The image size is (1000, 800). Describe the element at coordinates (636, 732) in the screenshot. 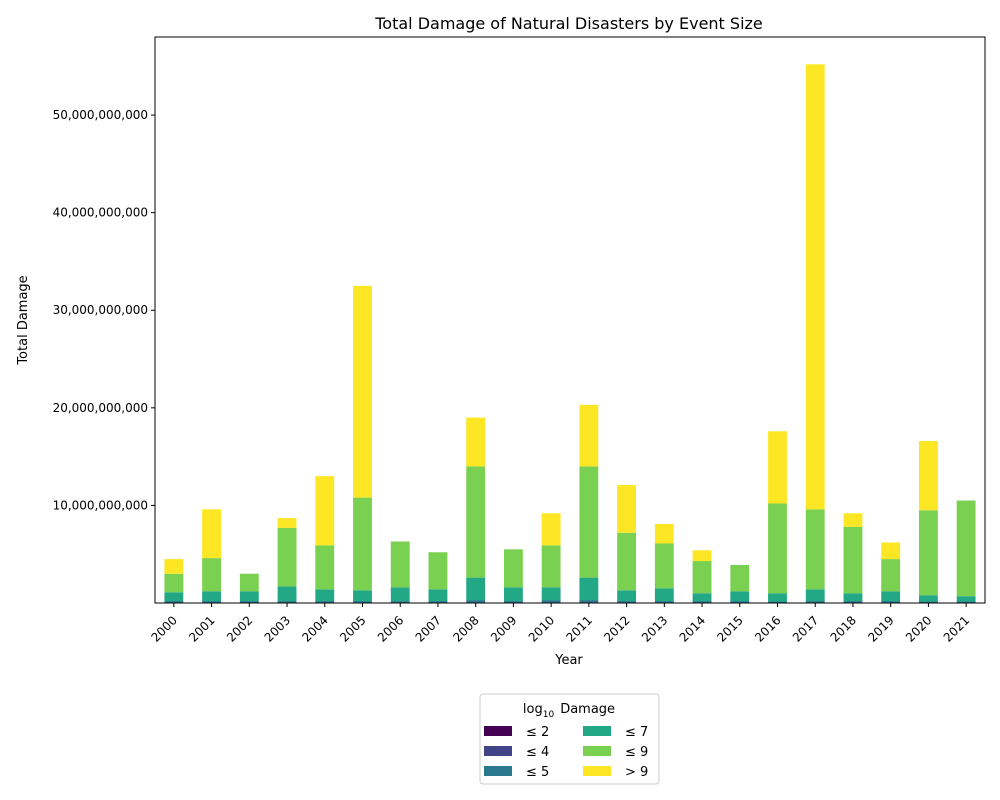

I see `legend-label-3: ≤ 7` at that location.